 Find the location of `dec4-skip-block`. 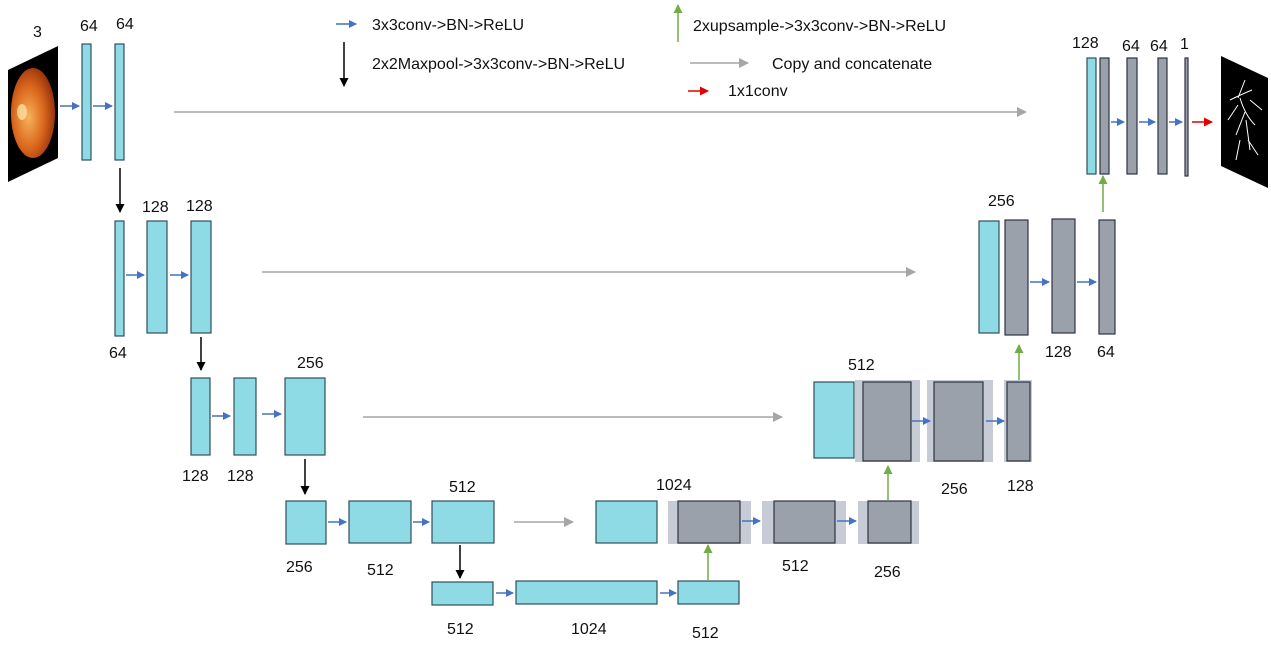

dec4-skip-block is located at coordinates (626, 522).